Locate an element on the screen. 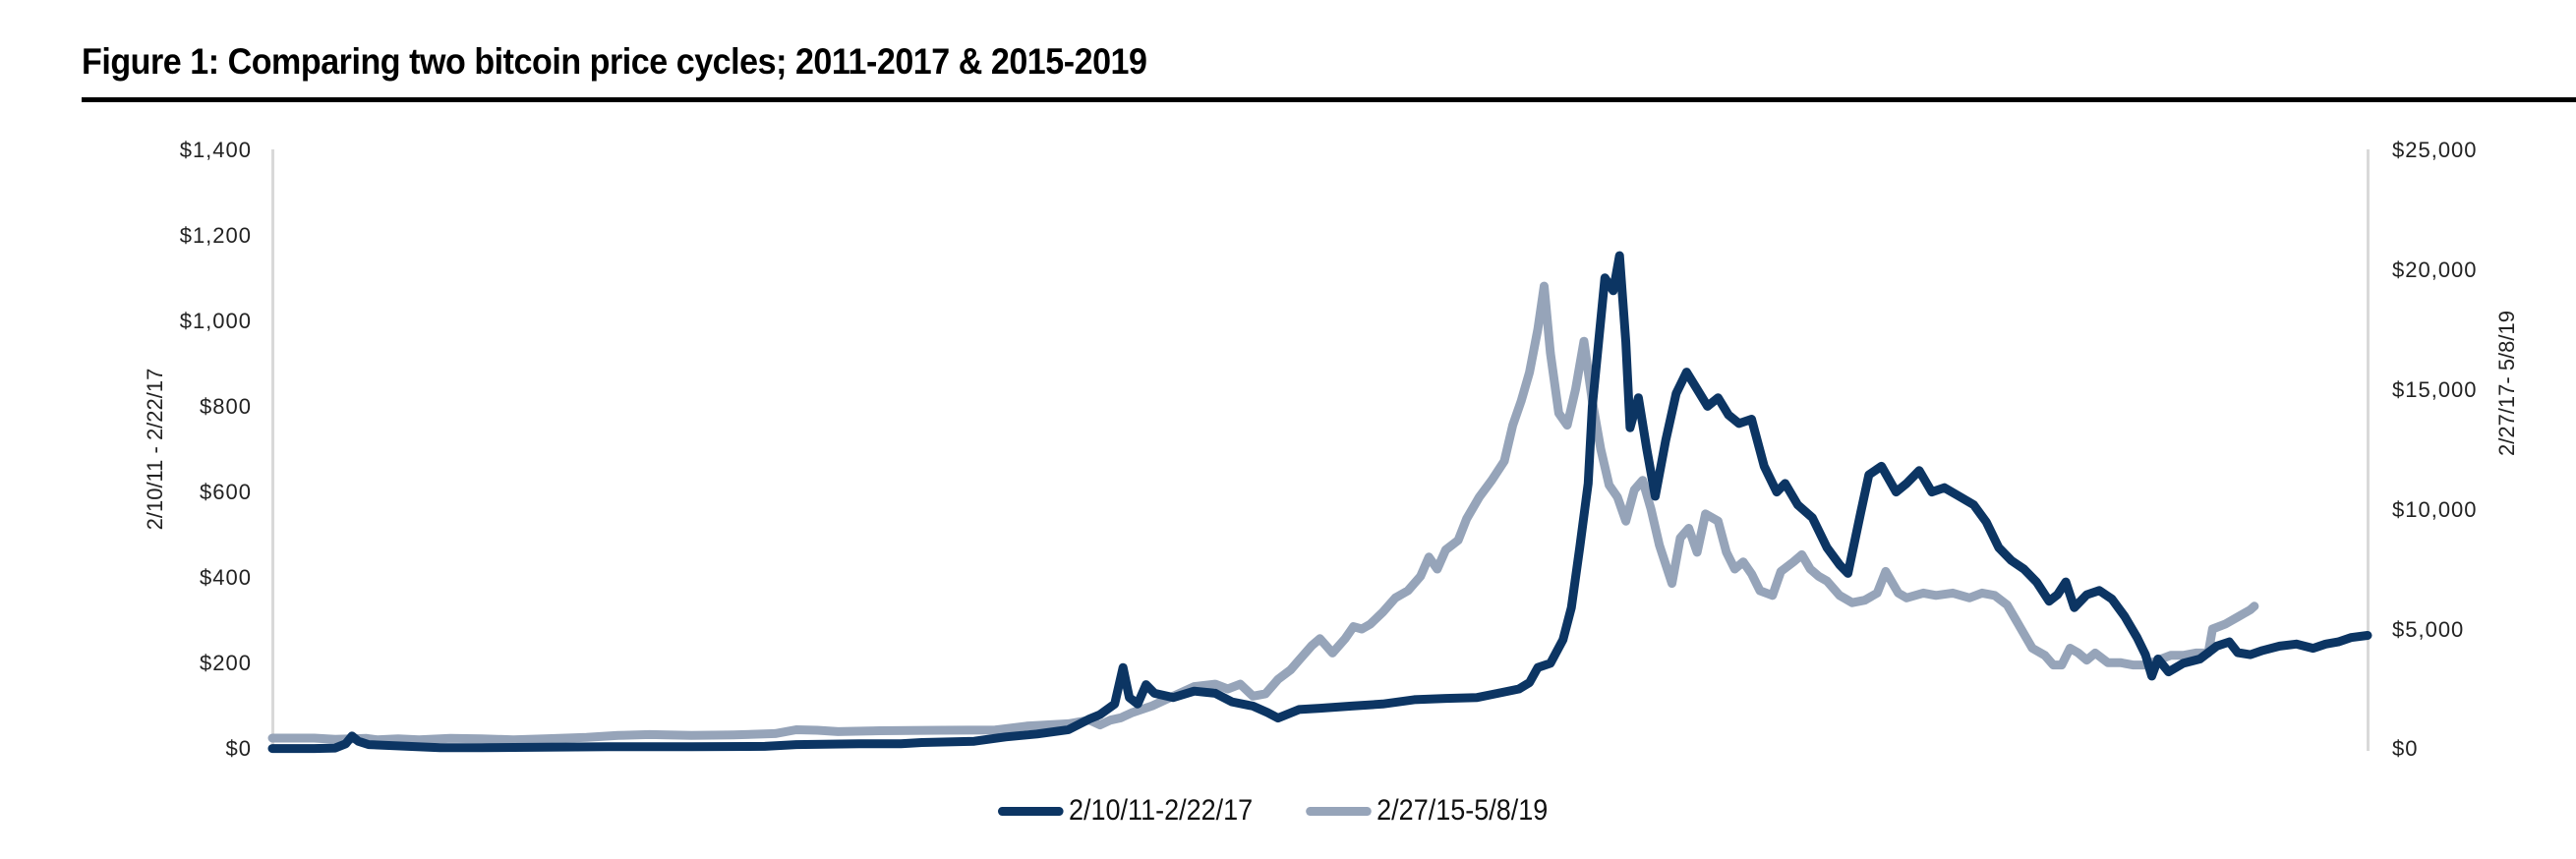  left-tick: $600 is located at coordinates (226, 492).